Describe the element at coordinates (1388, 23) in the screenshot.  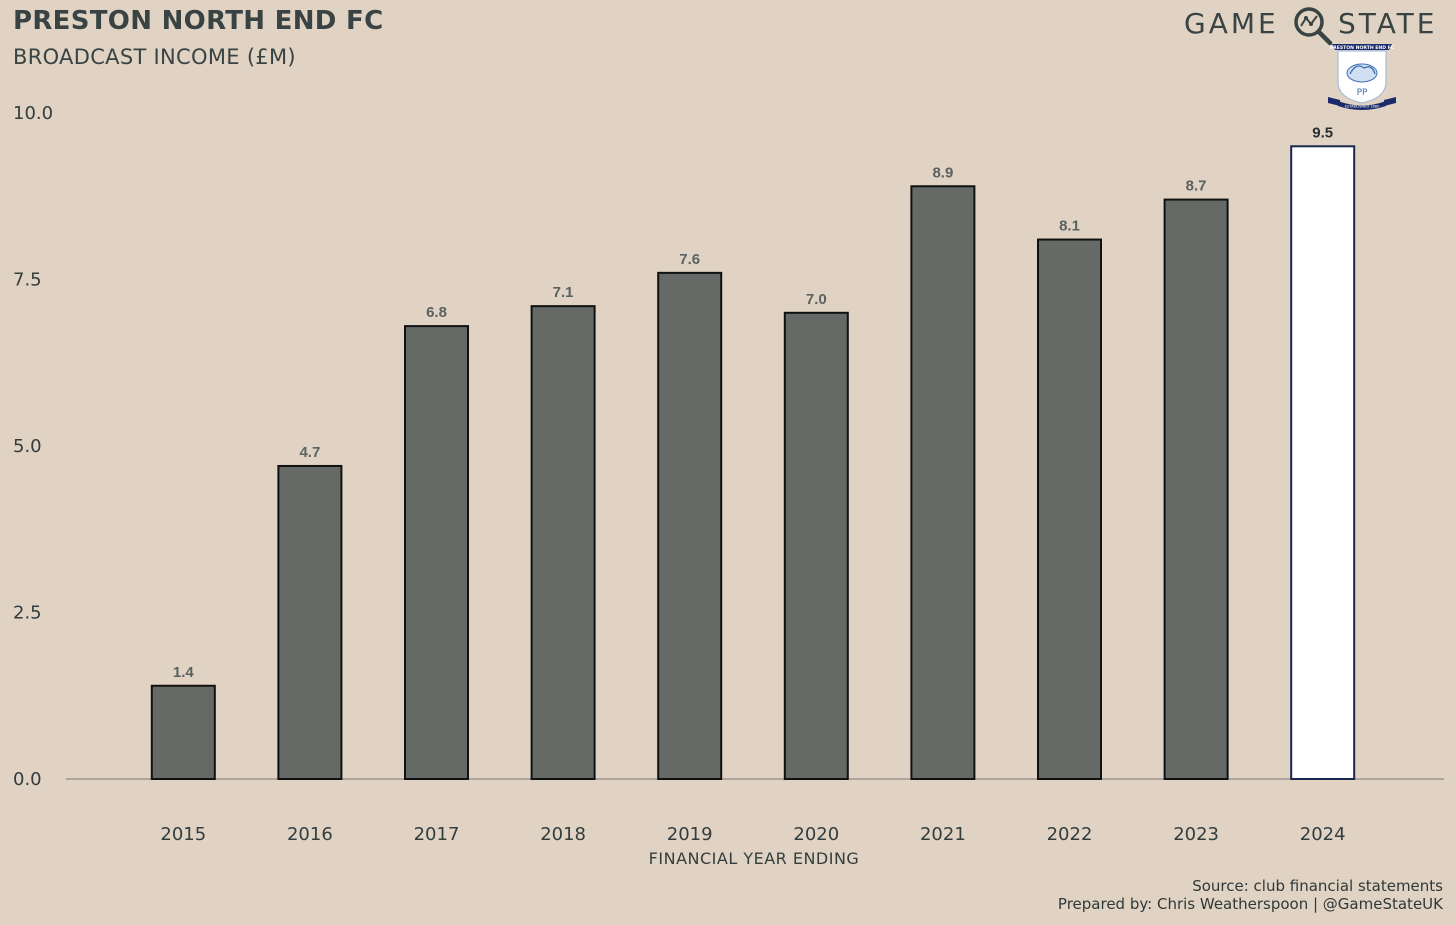
I see `brand-word-state: STATE` at that location.